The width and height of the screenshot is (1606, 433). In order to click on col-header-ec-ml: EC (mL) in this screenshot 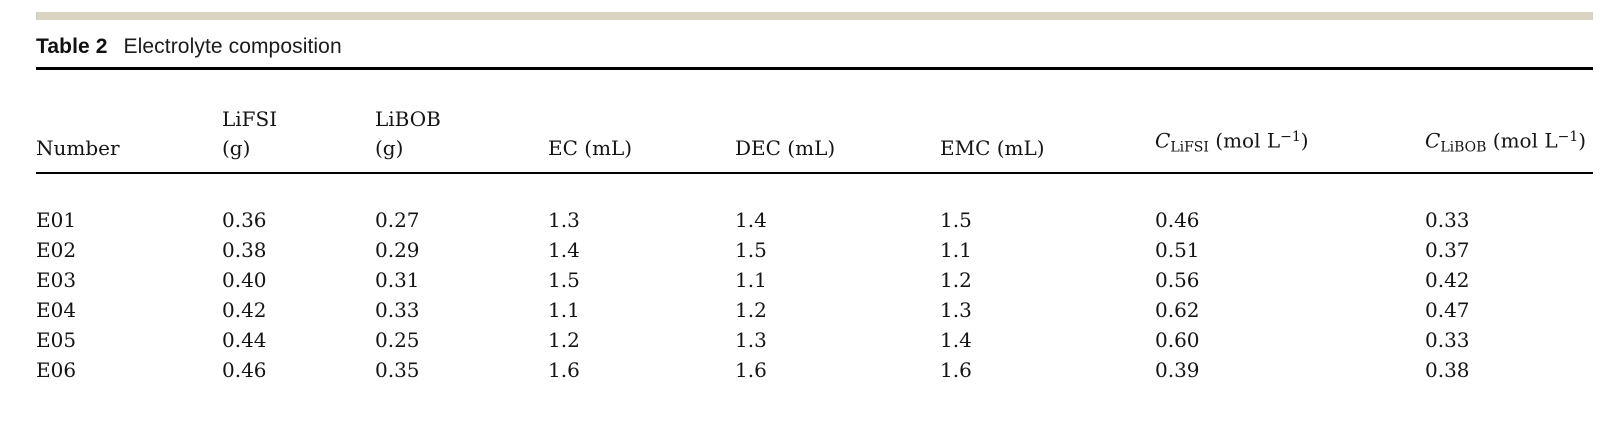, I will do `click(641, 122)`.